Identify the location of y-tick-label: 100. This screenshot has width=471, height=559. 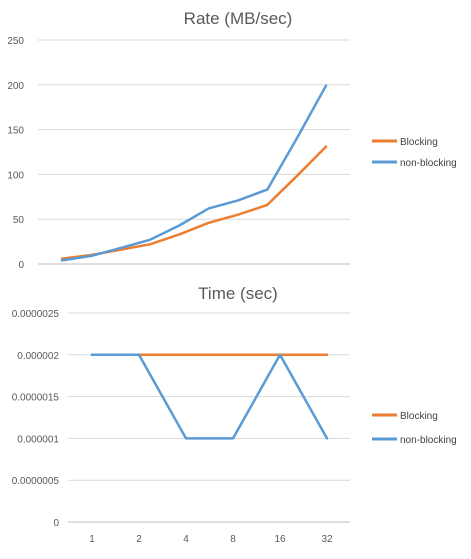
(15, 175).